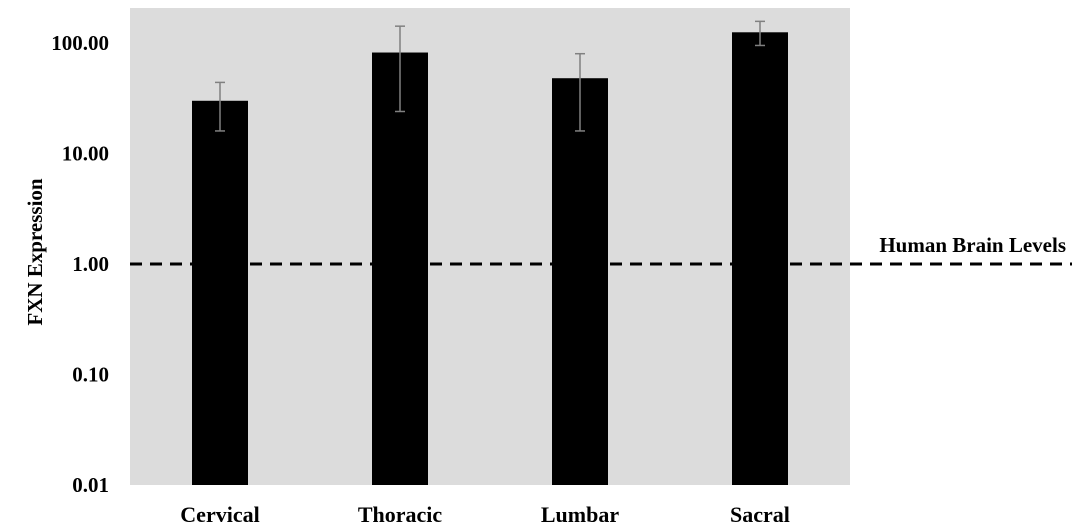 This screenshot has width=1079, height=529. I want to click on y-tick-label: 1.00, so click(90, 264).